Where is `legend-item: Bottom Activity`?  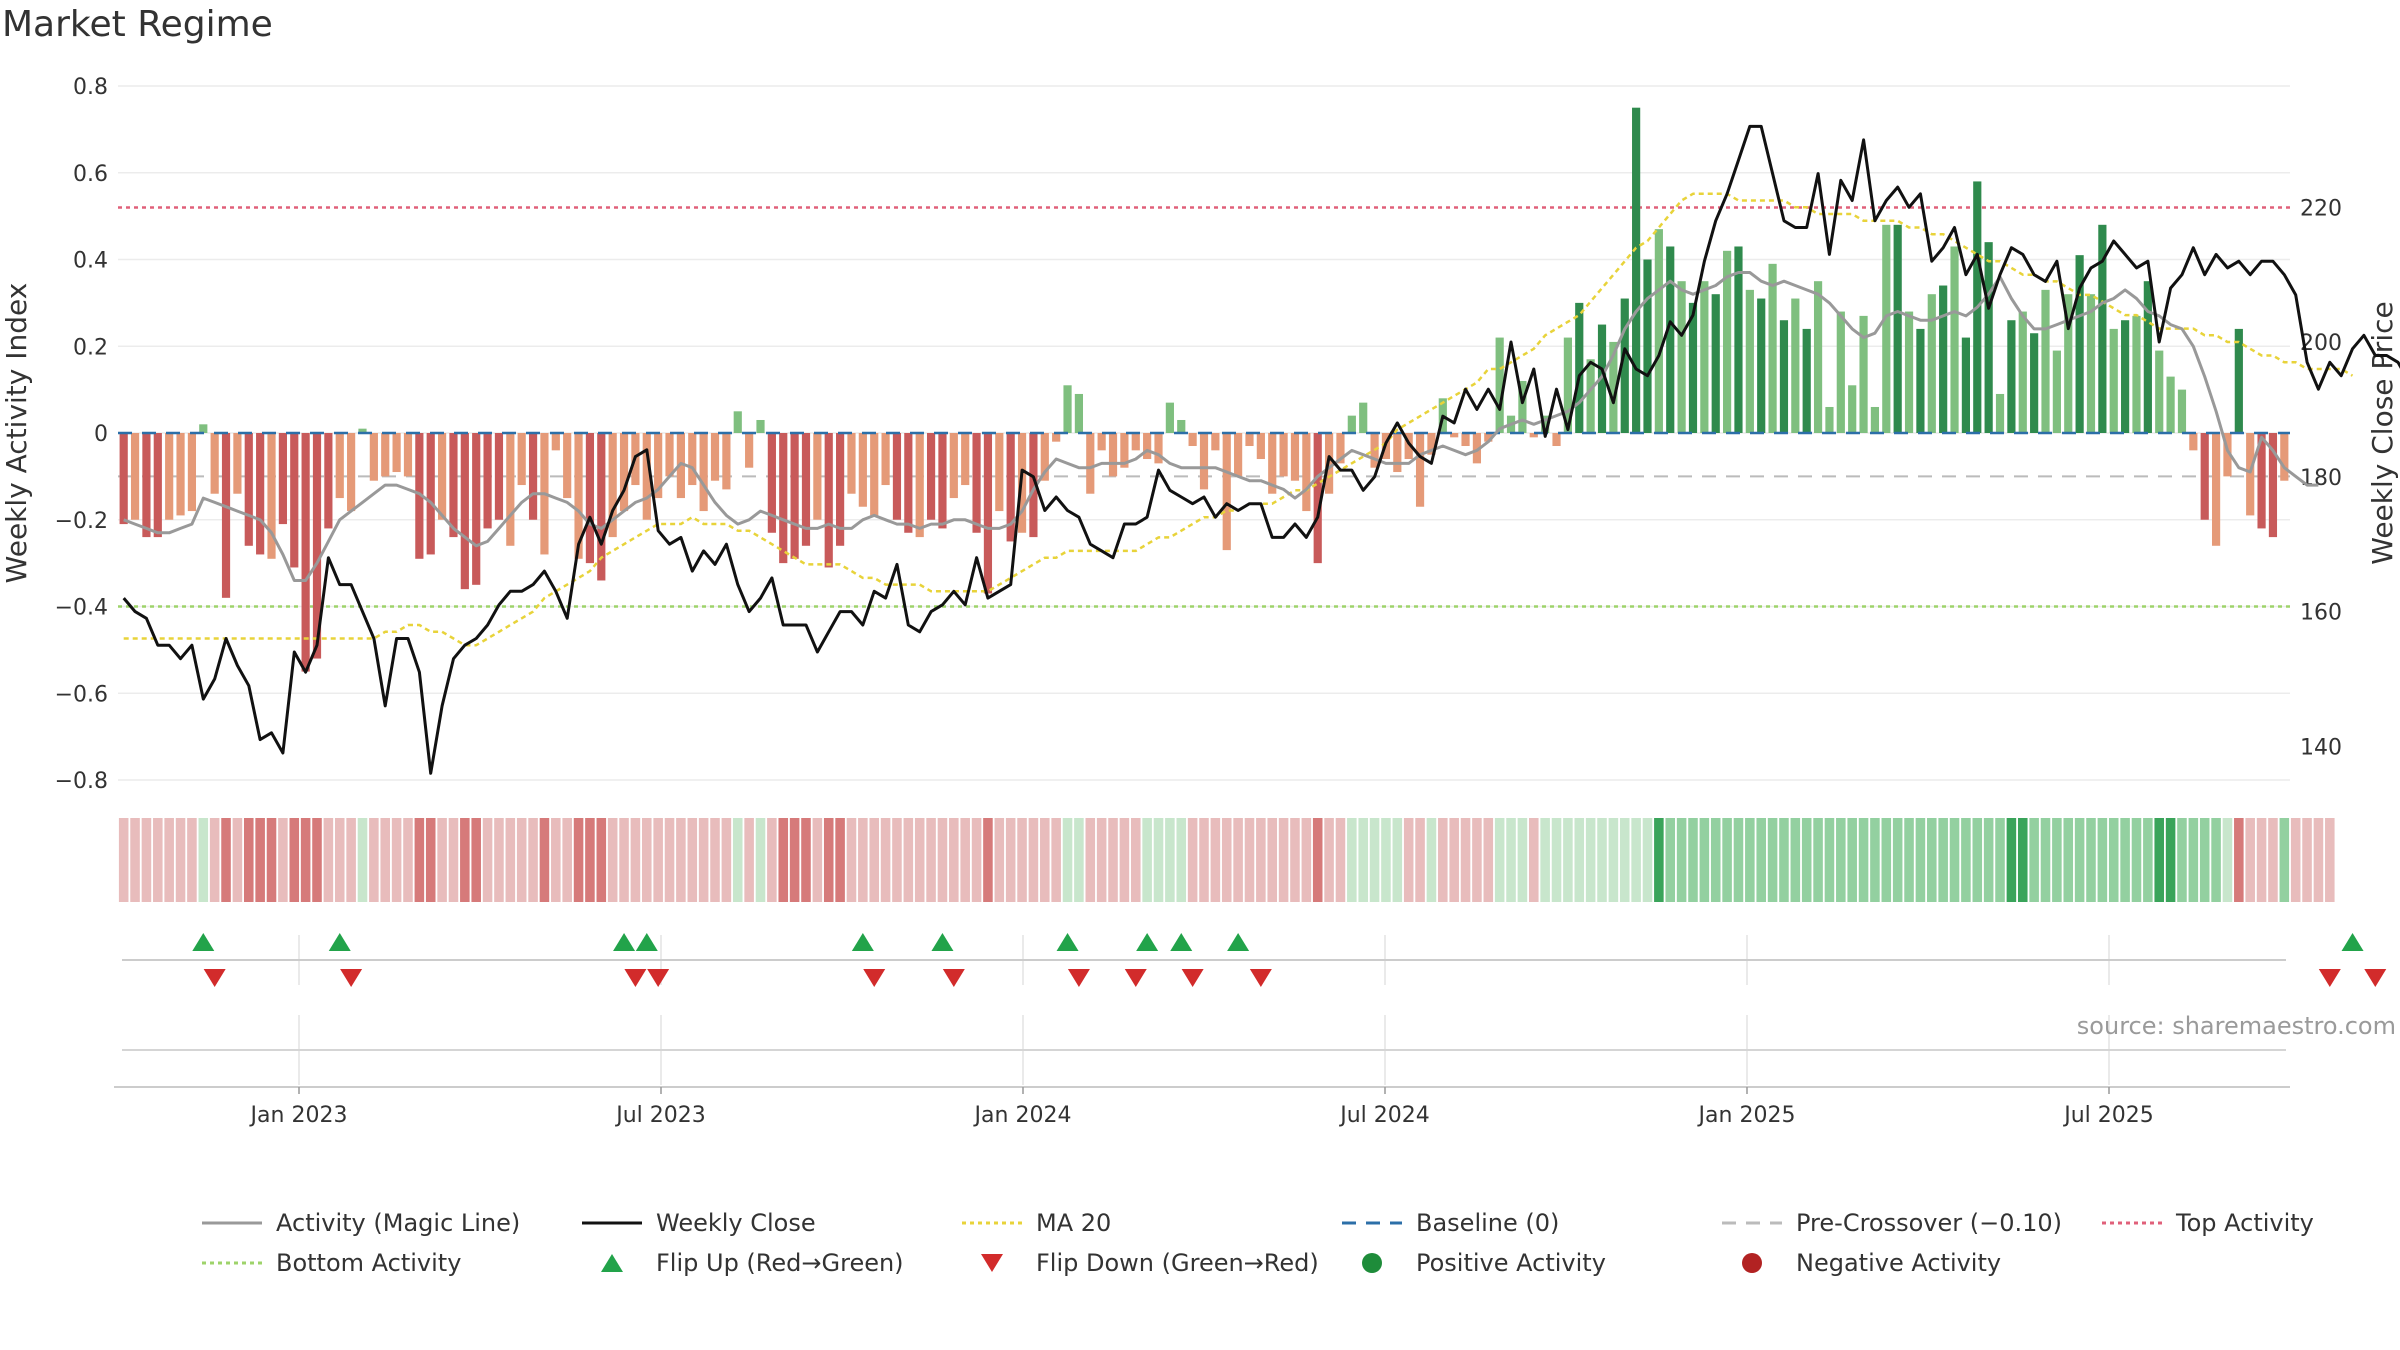
legend-item: Bottom Activity is located at coordinates (390, 1263).